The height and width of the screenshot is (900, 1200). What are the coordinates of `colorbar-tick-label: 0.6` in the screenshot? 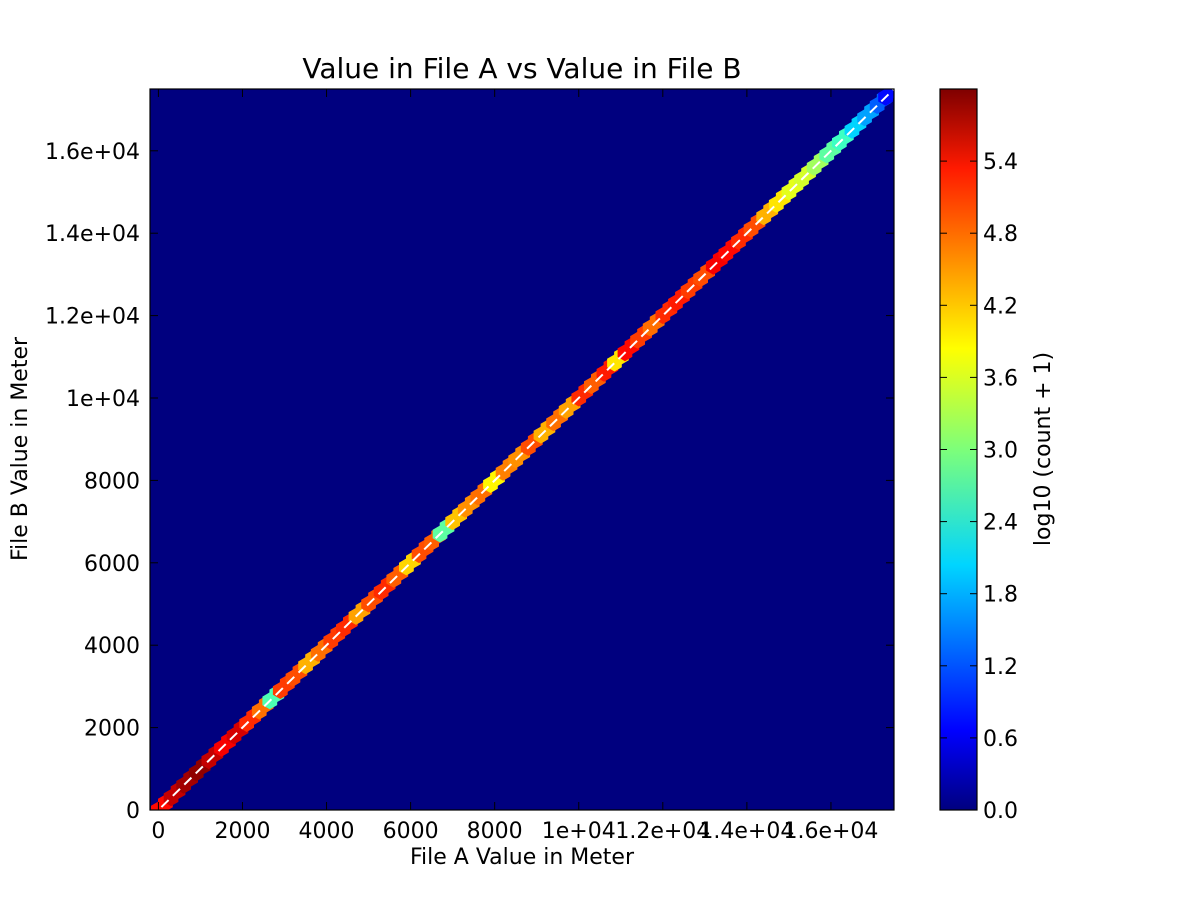 It's located at (1000, 739).